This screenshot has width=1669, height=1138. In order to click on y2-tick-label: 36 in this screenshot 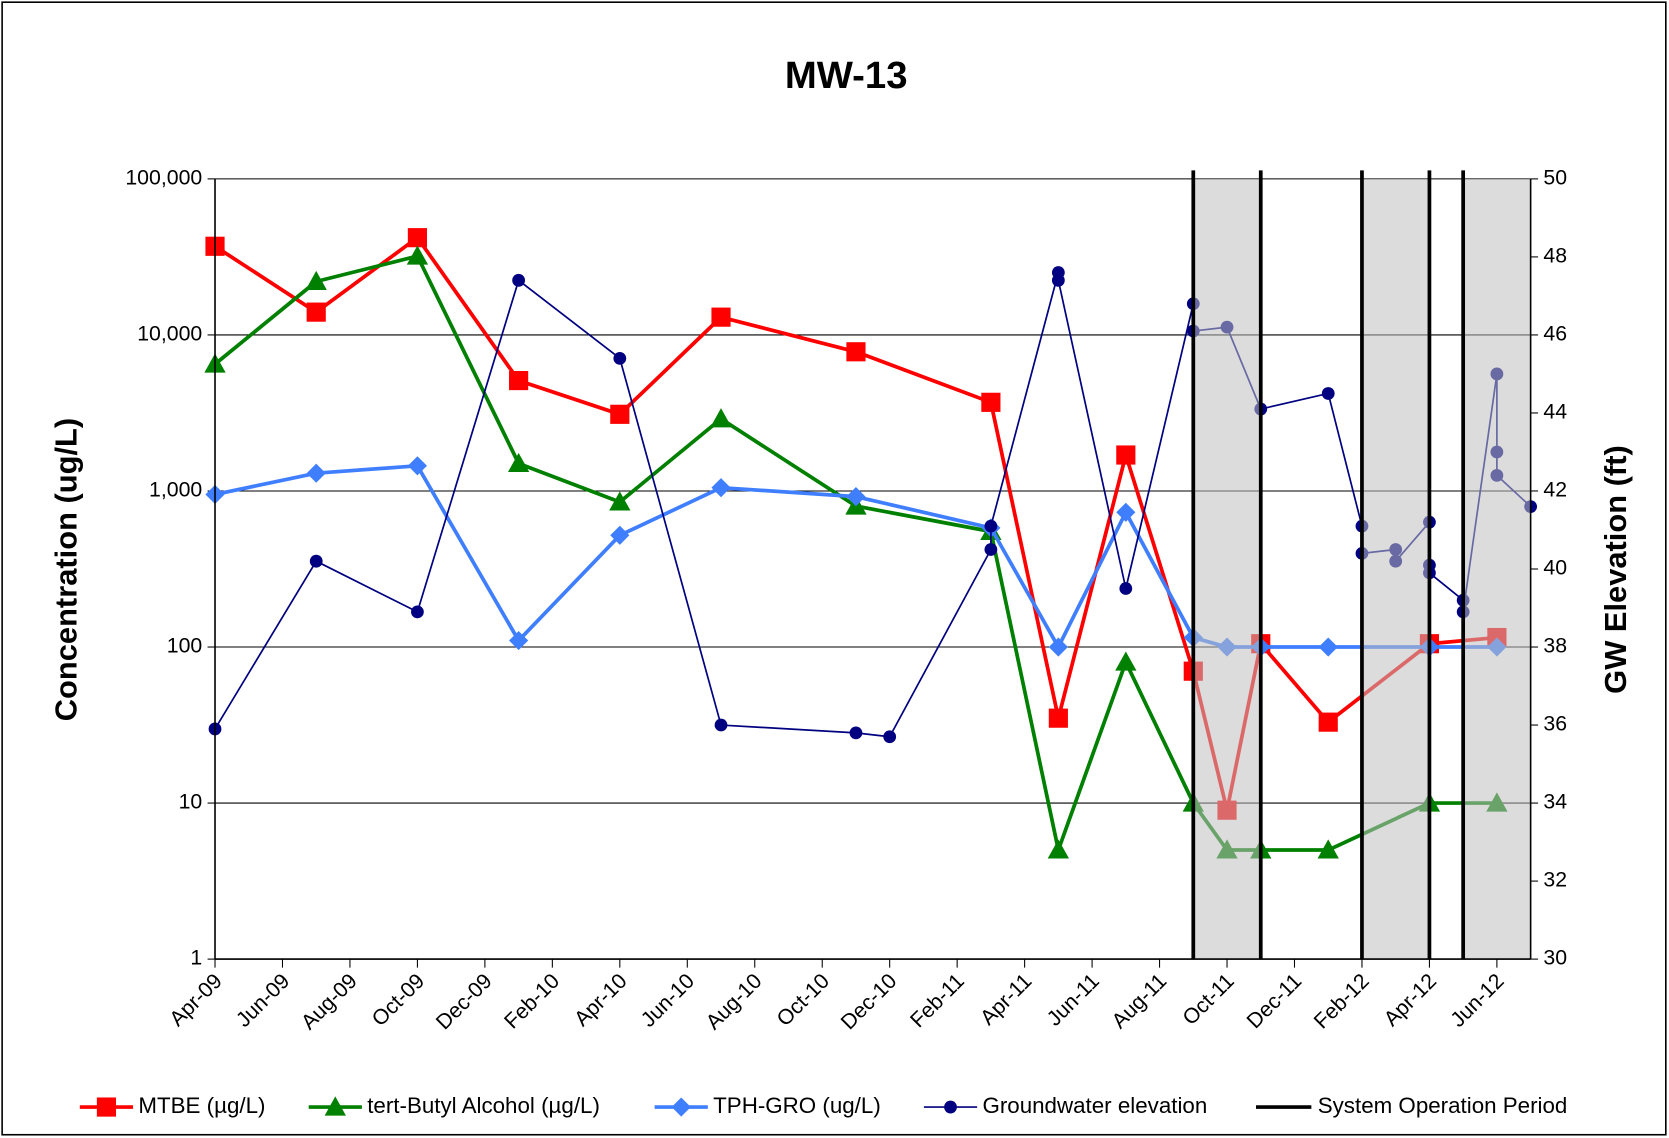, I will do `click(1555, 724)`.